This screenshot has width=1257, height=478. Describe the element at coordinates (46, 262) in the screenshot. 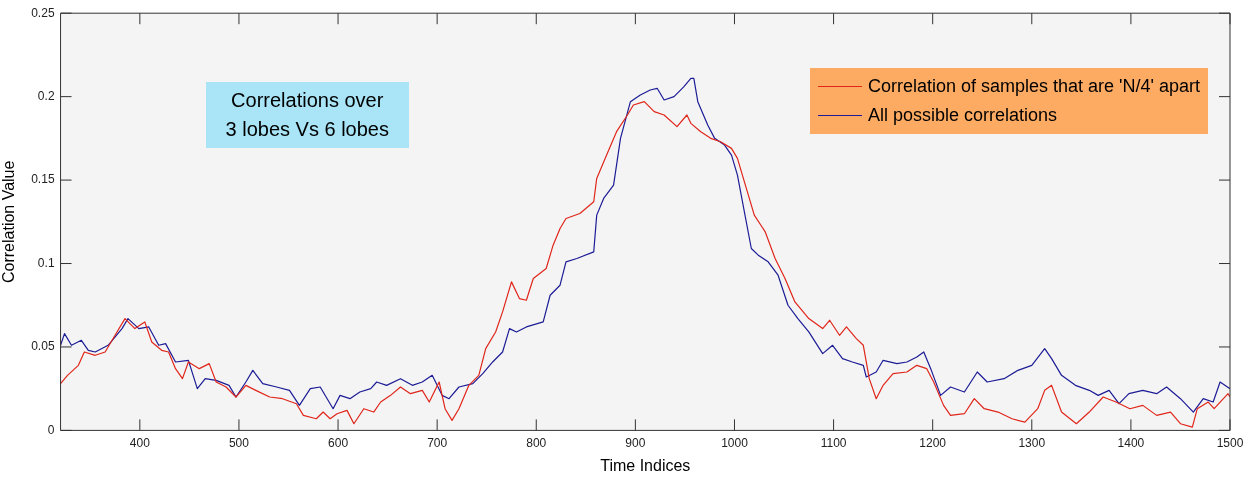

I see `y-tick-label: 0.1` at that location.